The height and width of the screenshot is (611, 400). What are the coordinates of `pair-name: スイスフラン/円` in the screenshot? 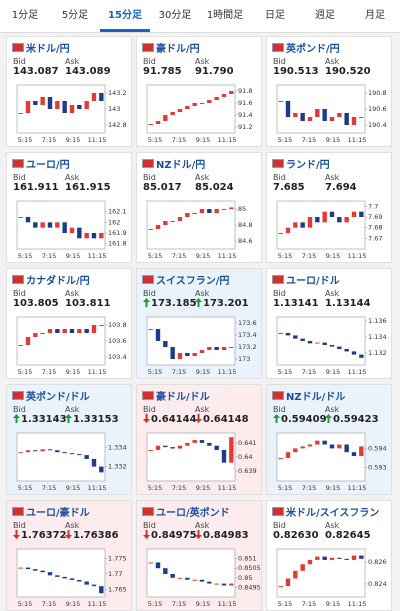 It's located at (193, 281).